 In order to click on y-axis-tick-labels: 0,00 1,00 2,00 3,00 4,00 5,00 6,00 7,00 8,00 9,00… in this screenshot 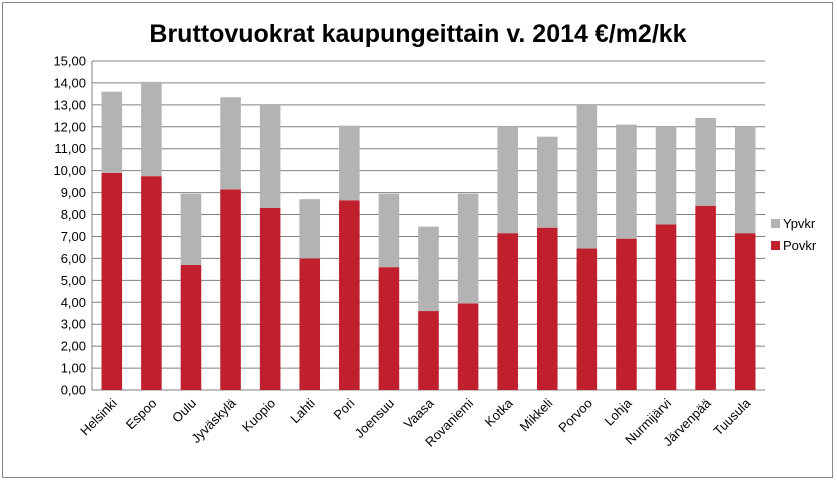, I will do `click(69, 226)`.